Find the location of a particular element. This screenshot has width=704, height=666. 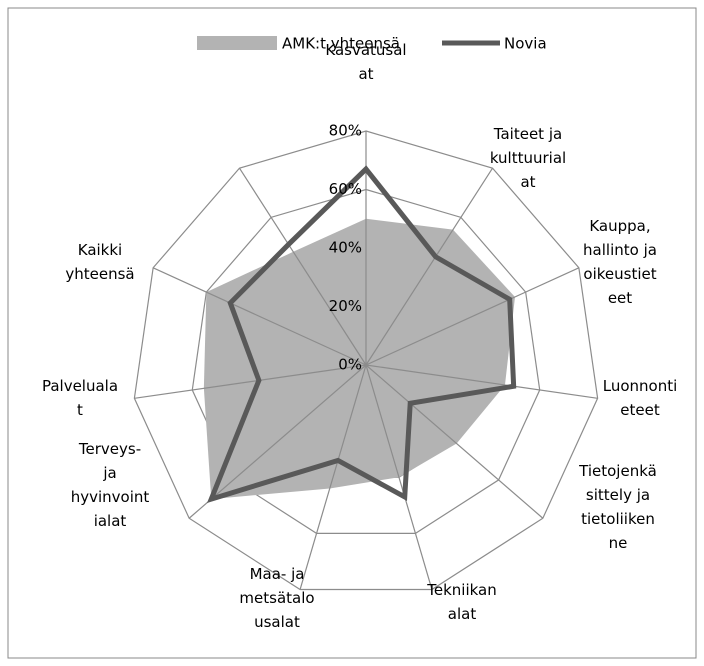

y-tick-label: 0% is located at coordinates (350, 365).